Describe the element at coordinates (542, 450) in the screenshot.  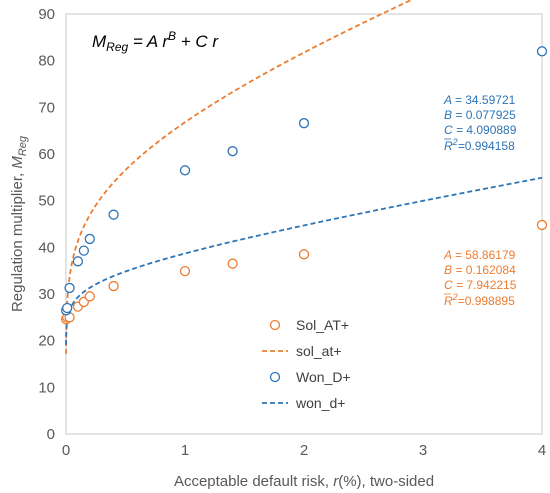
I see `x-tick-label: 4` at that location.